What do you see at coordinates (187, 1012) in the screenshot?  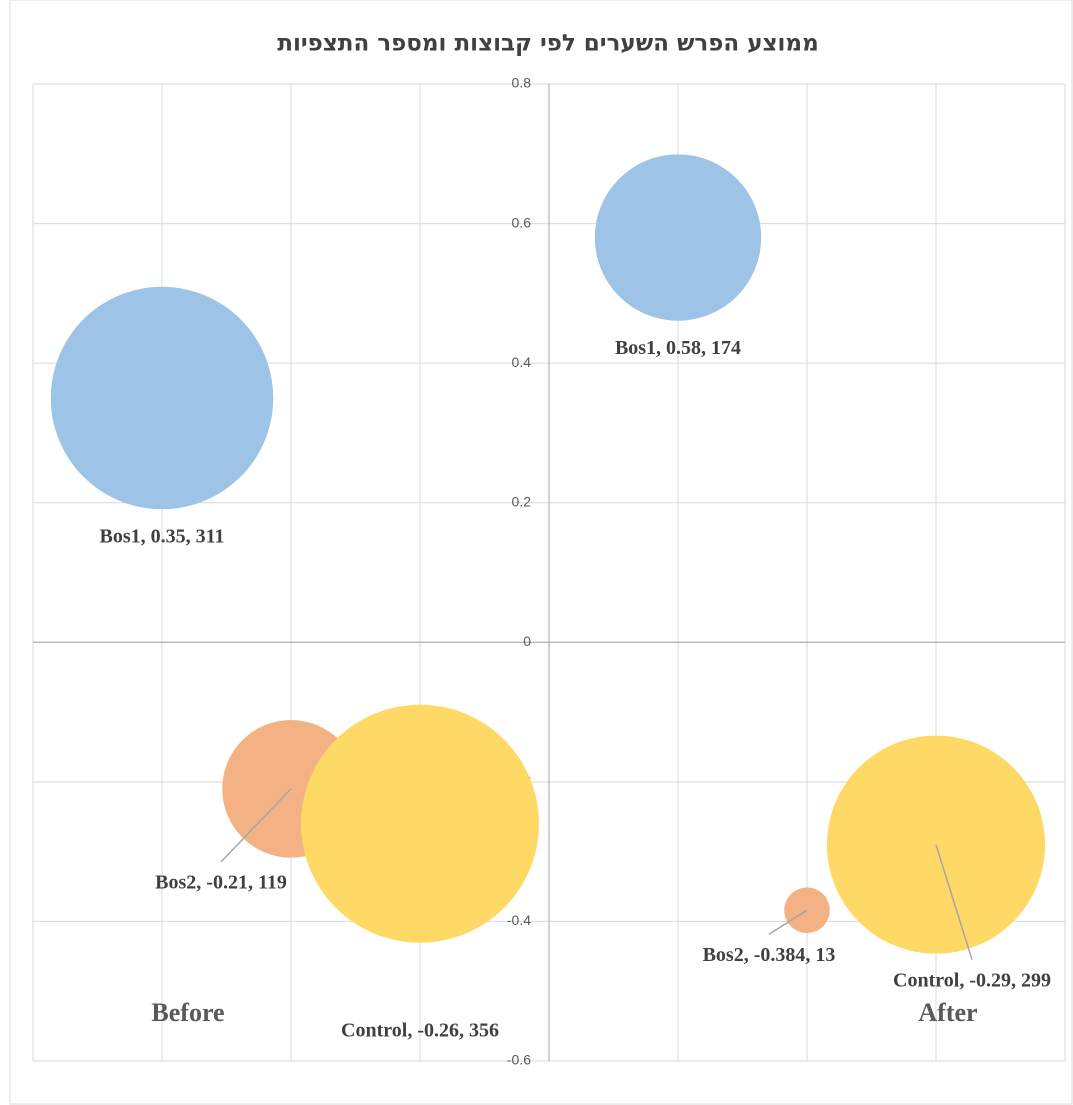 I see `annotation: Before` at bounding box center [187, 1012].